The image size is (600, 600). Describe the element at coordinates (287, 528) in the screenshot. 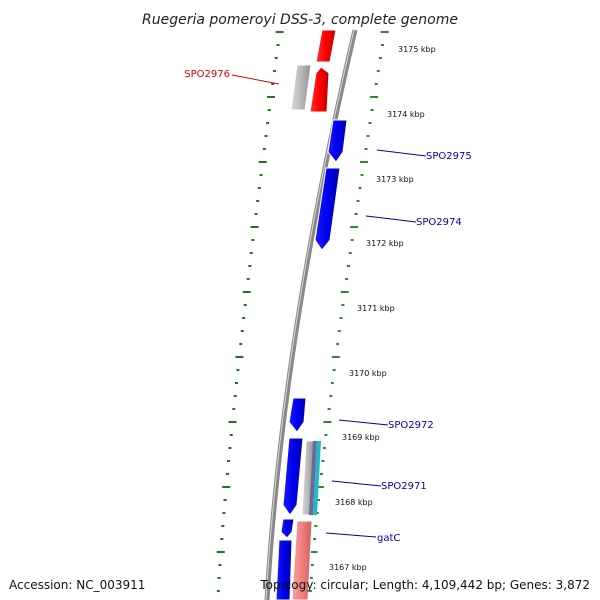

I see `gene-feature-small-blue` at that location.